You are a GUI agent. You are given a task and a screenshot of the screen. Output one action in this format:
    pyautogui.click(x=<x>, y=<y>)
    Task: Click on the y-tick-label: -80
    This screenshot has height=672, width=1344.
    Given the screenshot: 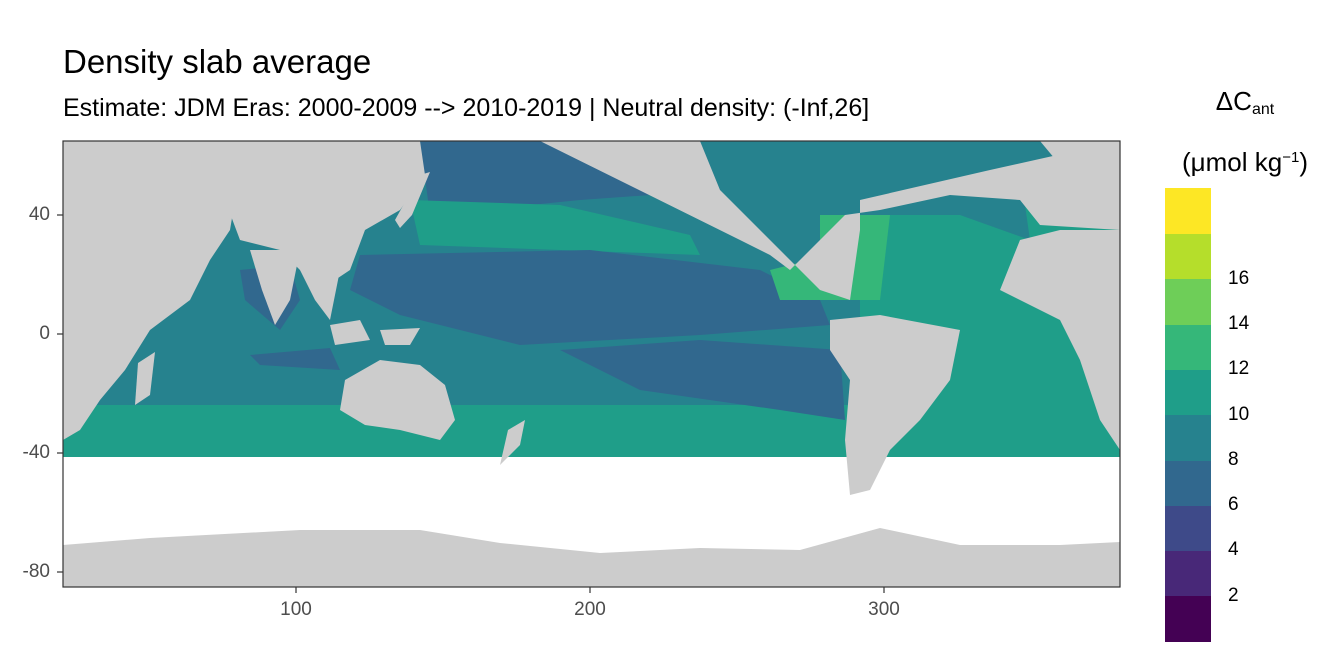 What is the action you would take?
    pyautogui.click(x=36, y=571)
    